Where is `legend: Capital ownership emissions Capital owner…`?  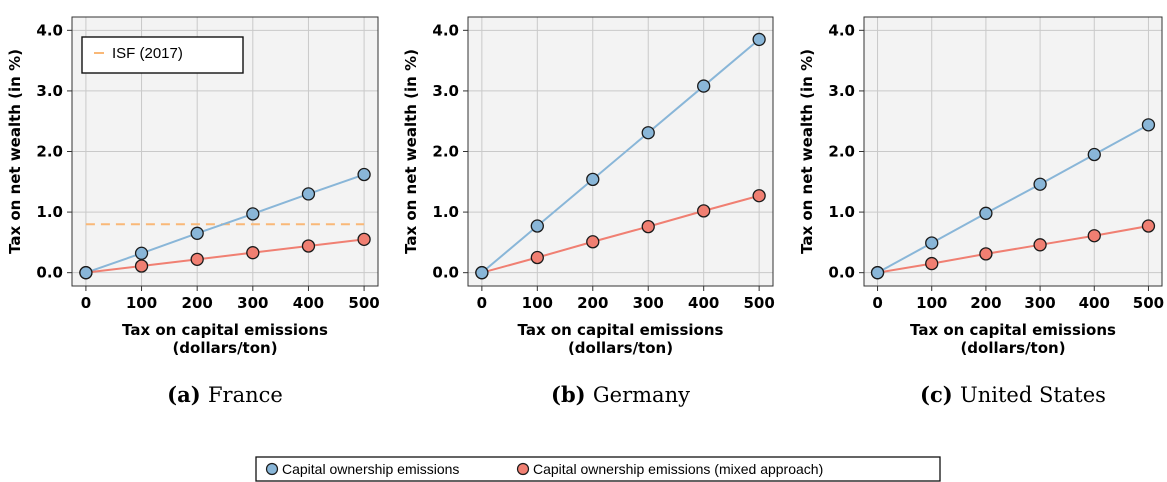 legend: Capital ownership emissions Capital owner… is located at coordinates (598, 469).